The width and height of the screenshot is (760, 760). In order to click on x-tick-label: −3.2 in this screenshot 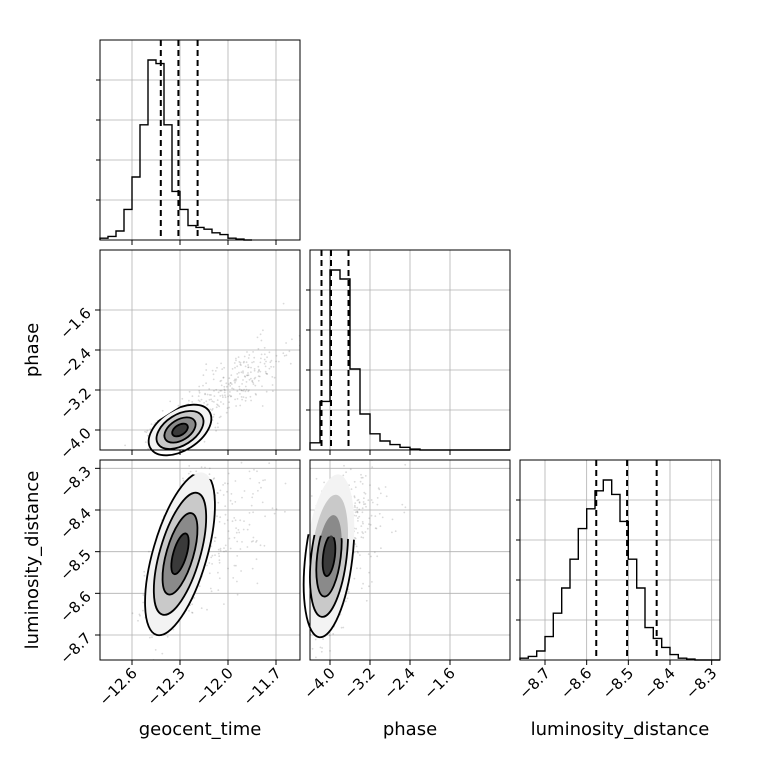, I will do `click(359, 683)`.